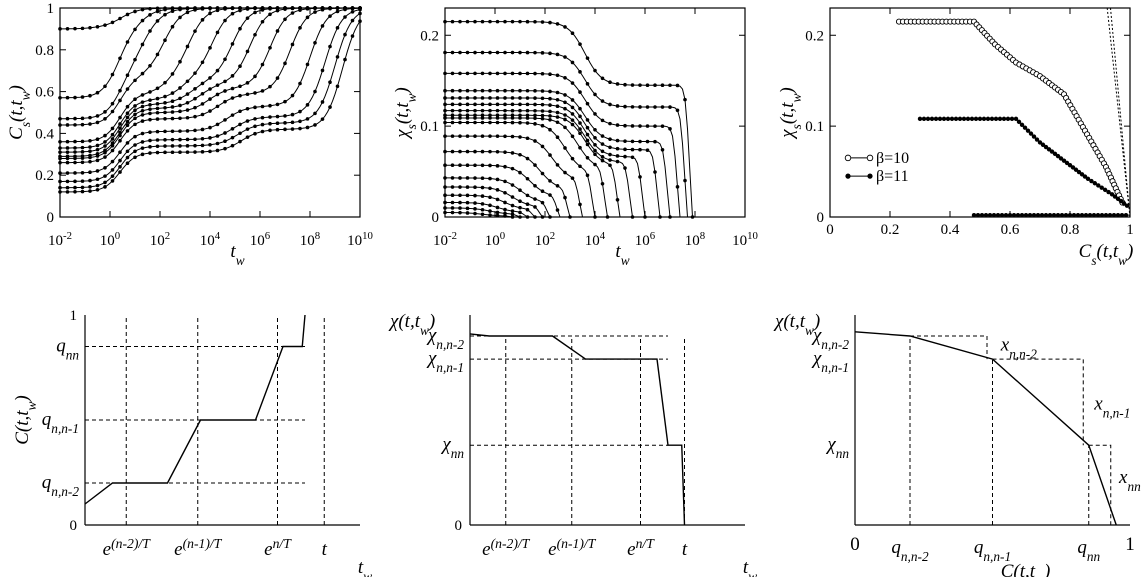 Image resolution: width=1143 pixels, height=577 pixels. Describe the element at coordinates (890, 230) in the screenshot. I see `x-tick-label: 0.2` at that location.